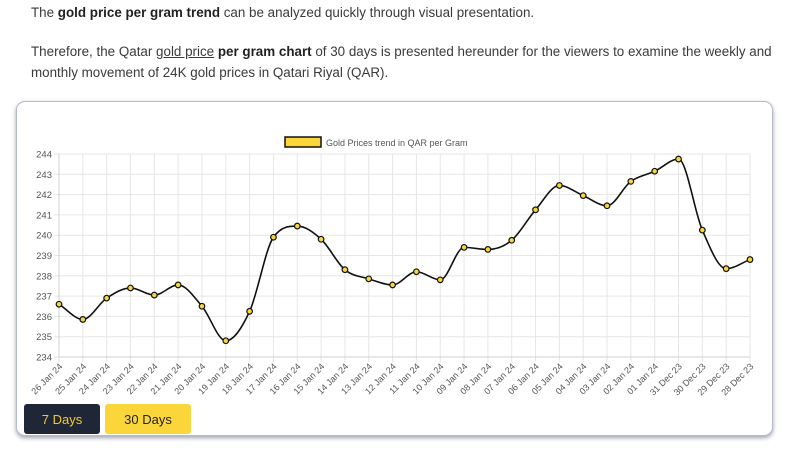 This screenshot has height=450, width=800. I want to click on y-tick-label: 236, so click(44, 317).